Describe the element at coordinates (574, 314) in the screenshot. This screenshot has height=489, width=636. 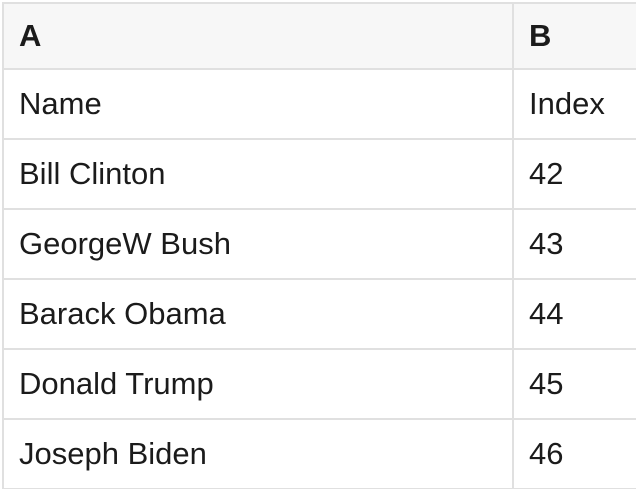
I see `cell-b-4: 44` at that location.